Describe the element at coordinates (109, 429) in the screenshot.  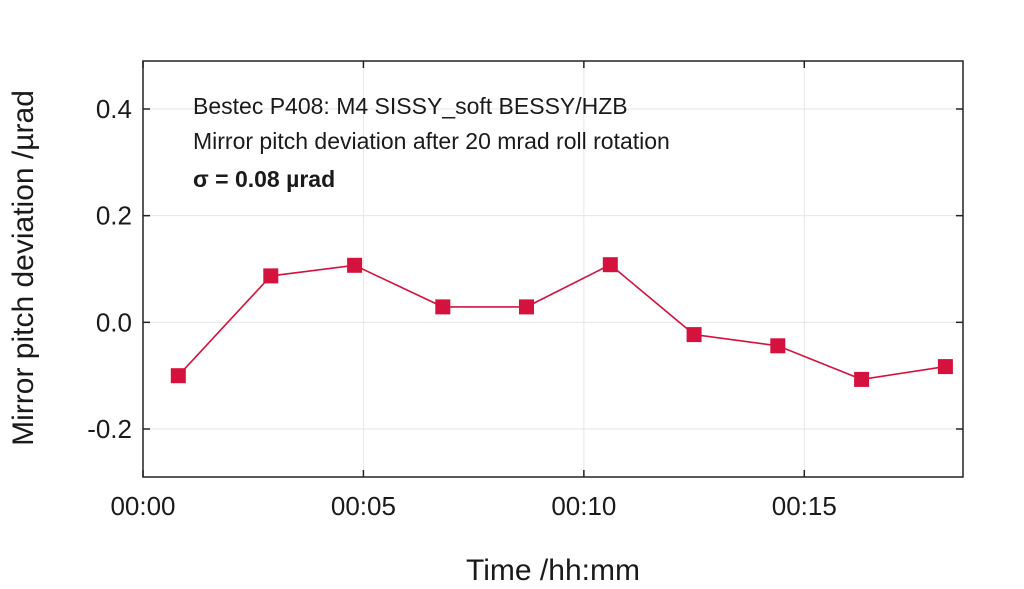
I see `y-tick-label: -0.2` at that location.